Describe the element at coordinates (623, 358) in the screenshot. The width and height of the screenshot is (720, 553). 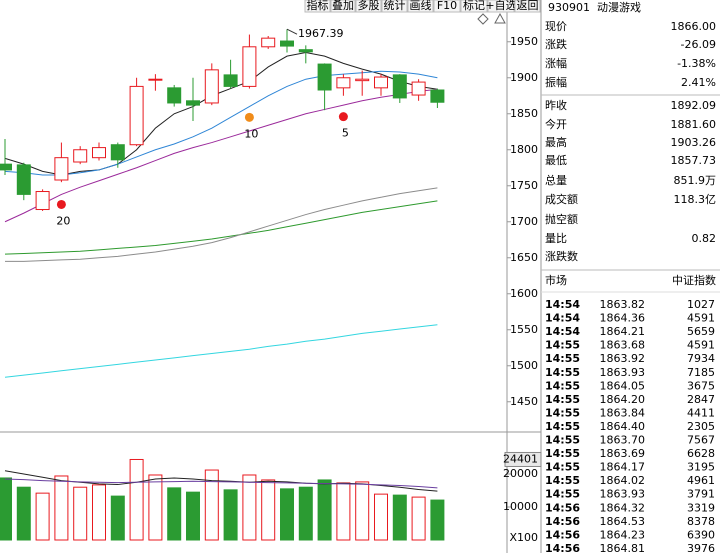
I see `tick-price: 1863.92` at that location.